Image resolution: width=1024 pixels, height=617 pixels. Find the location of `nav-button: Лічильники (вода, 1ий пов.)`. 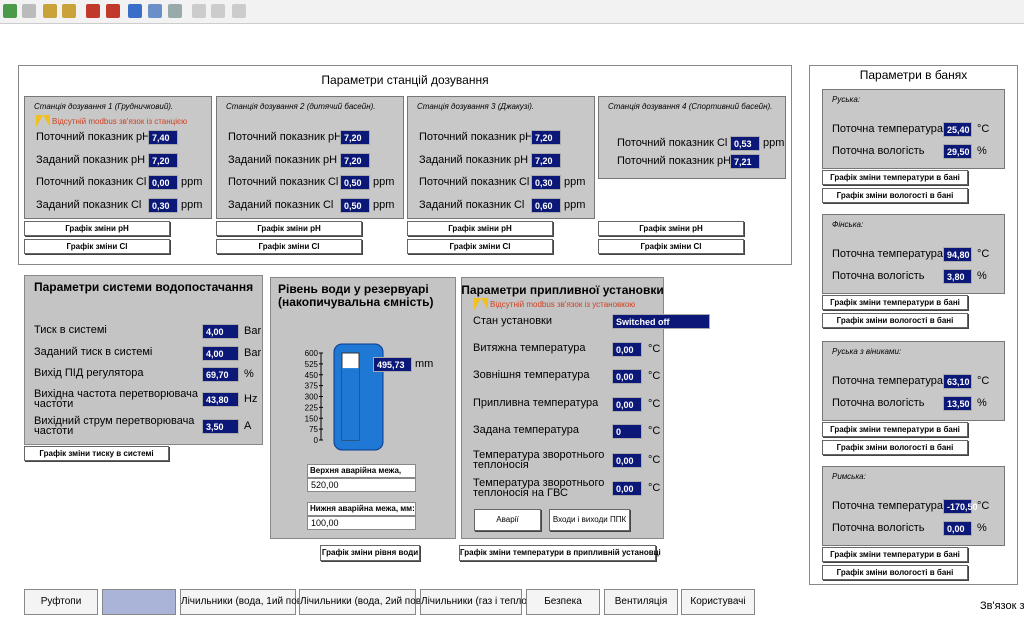

nav-button: Лічильники (вода, 1ий пов.) is located at coordinates (244, 602).